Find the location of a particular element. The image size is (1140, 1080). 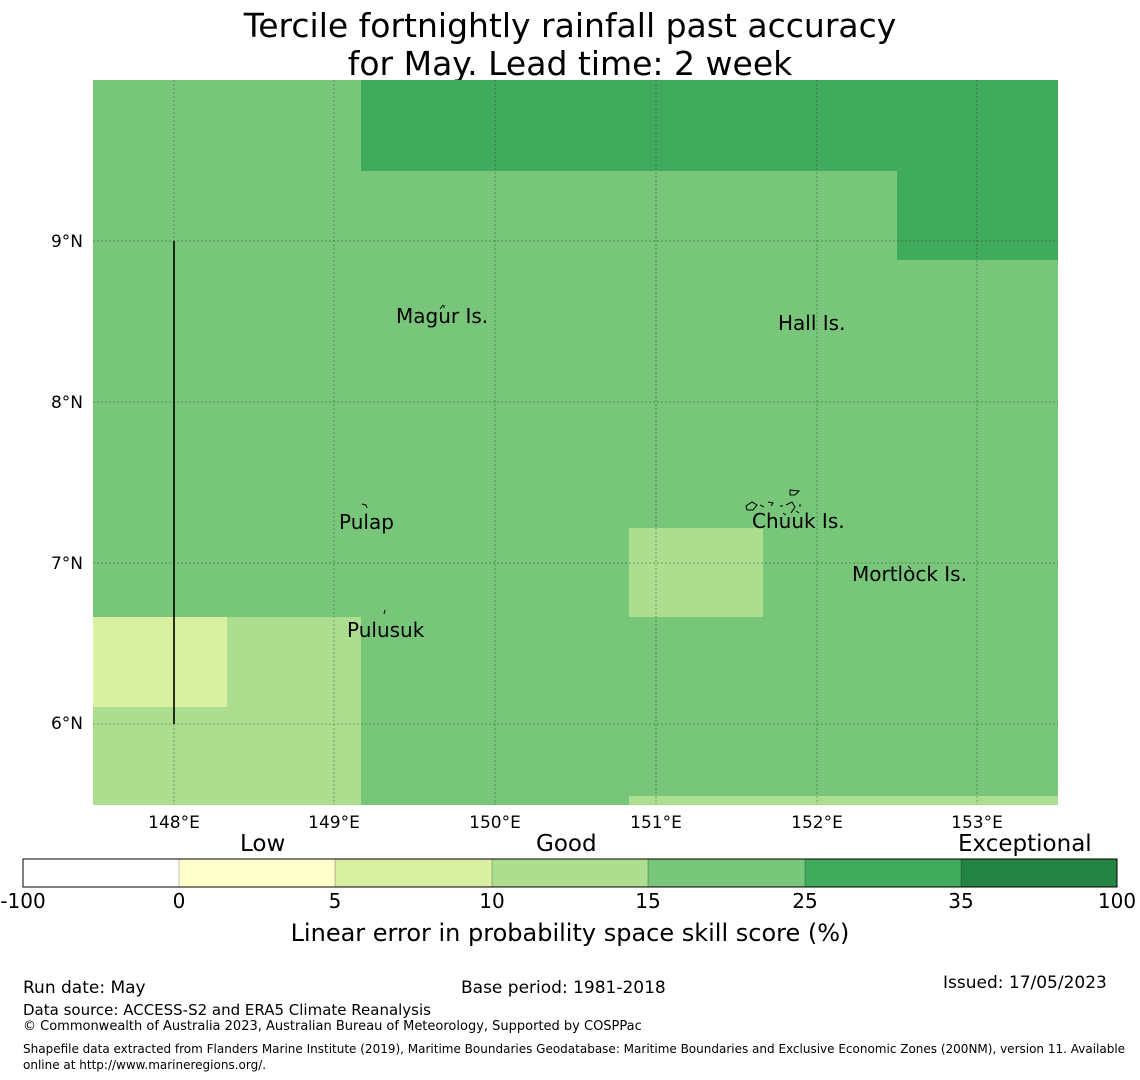

lon-label: 152°E is located at coordinates (817, 823).